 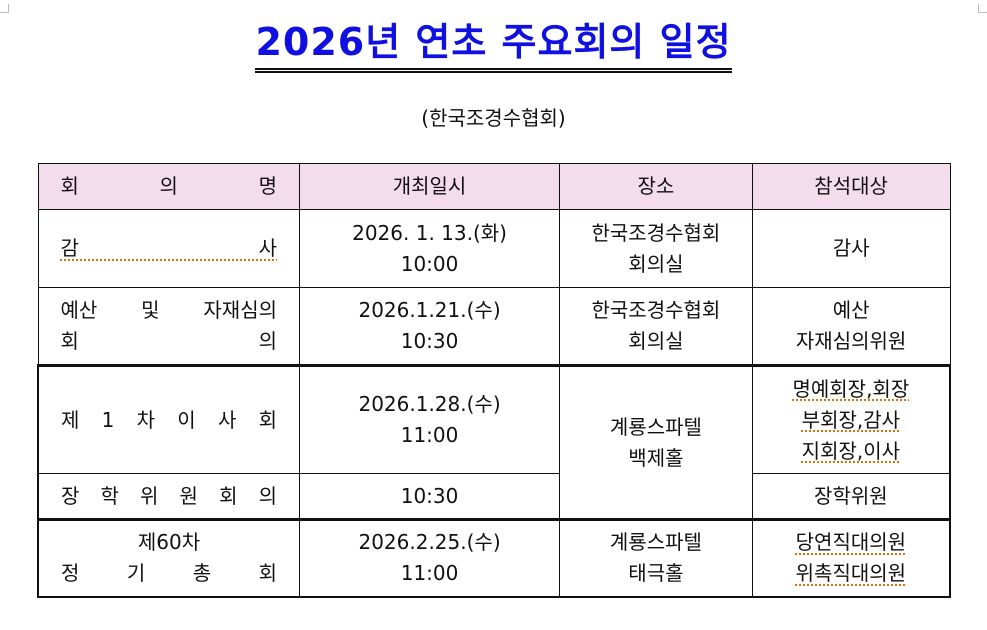 I want to click on header-attendees: 참석대상, so click(x=851, y=186).